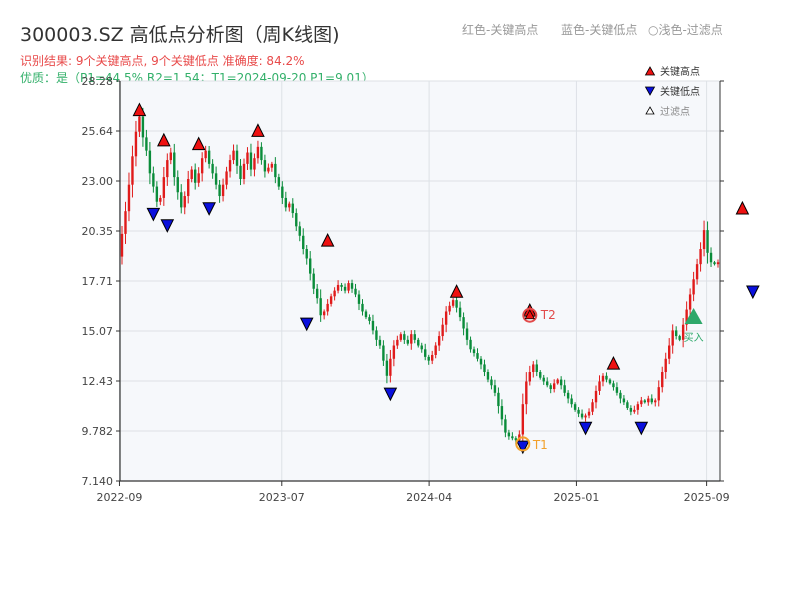 This screenshot has height=600, width=800. I want to click on t2-circle, so click(530, 315).